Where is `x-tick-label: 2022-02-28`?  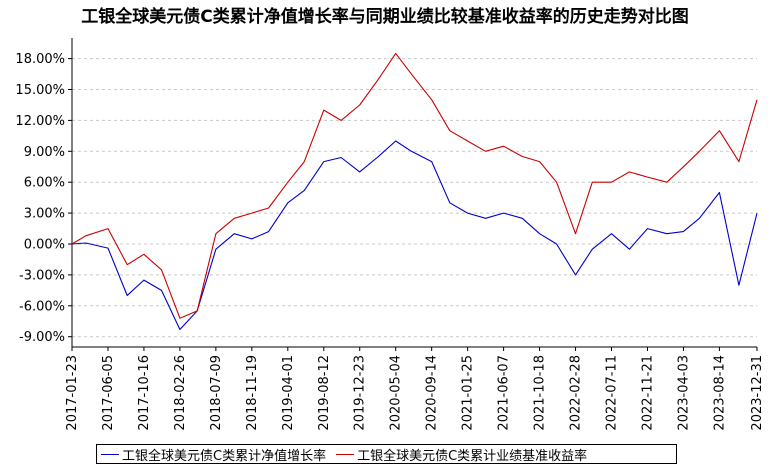 x-tick-label: 2022-02-28 is located at coordinates (576, 393).